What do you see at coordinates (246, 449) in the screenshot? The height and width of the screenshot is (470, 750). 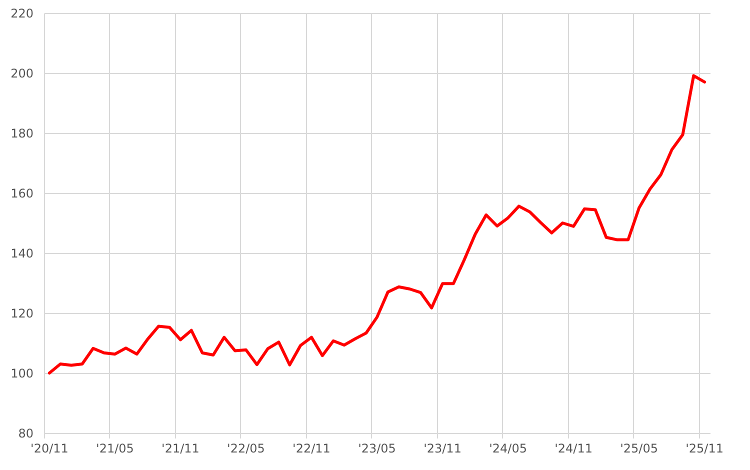 I see `x-tick-label: '22/05` at bounding box center [246, 449].